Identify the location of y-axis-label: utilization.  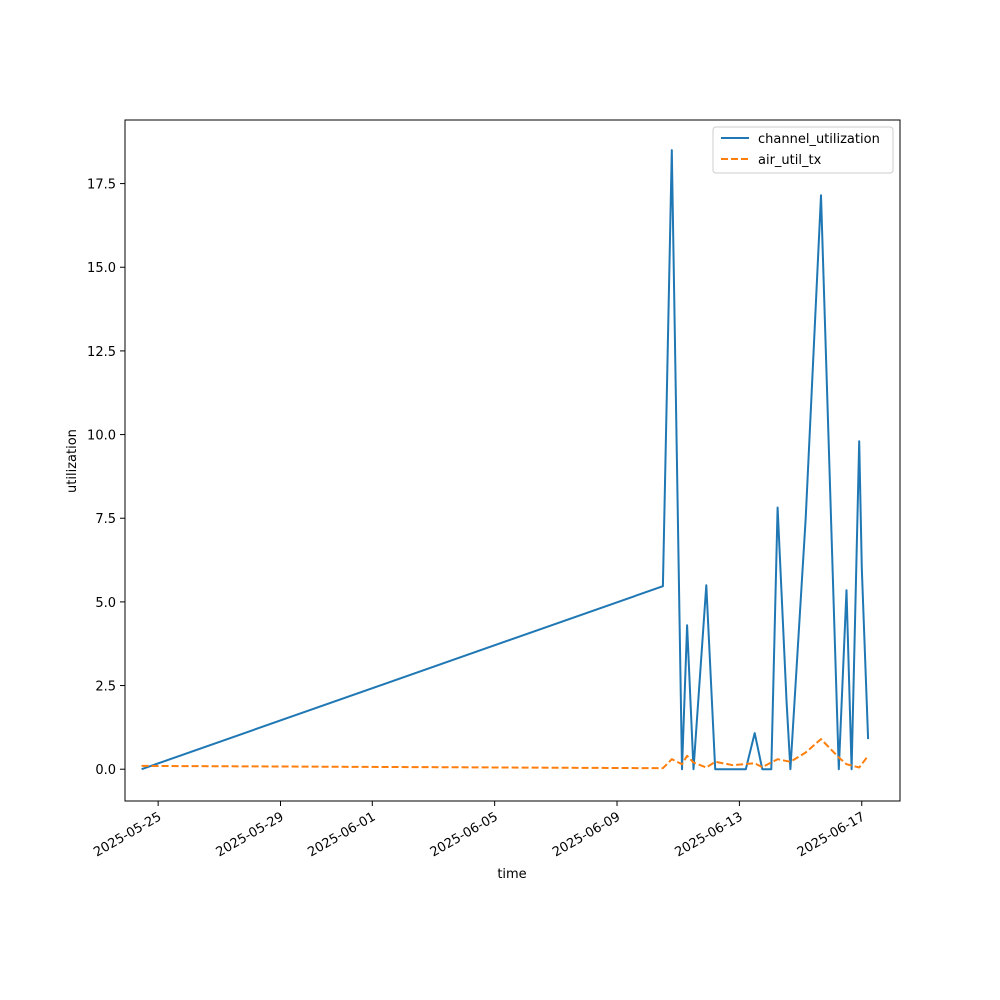
(72, 461).